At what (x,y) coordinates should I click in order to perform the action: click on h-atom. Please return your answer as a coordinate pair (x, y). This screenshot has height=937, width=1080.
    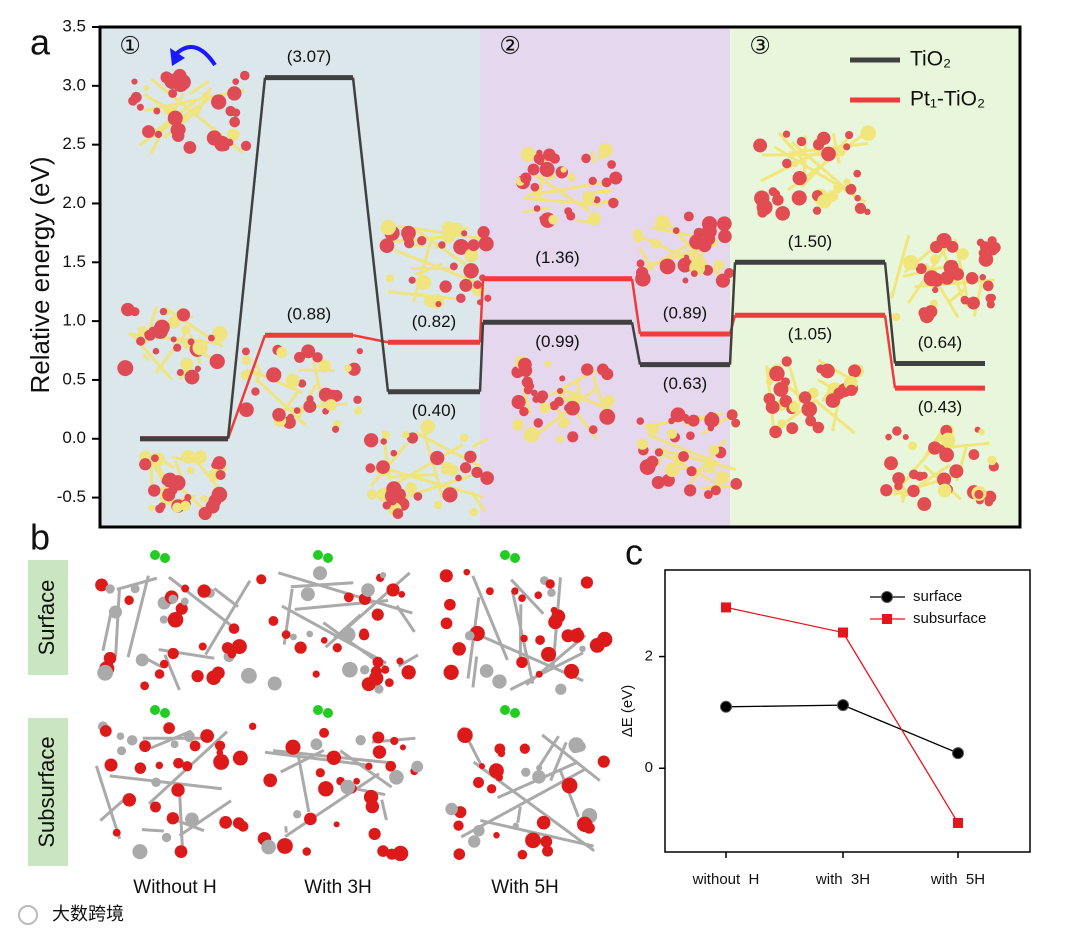
    Looking at the image, I should click on (155, 710).